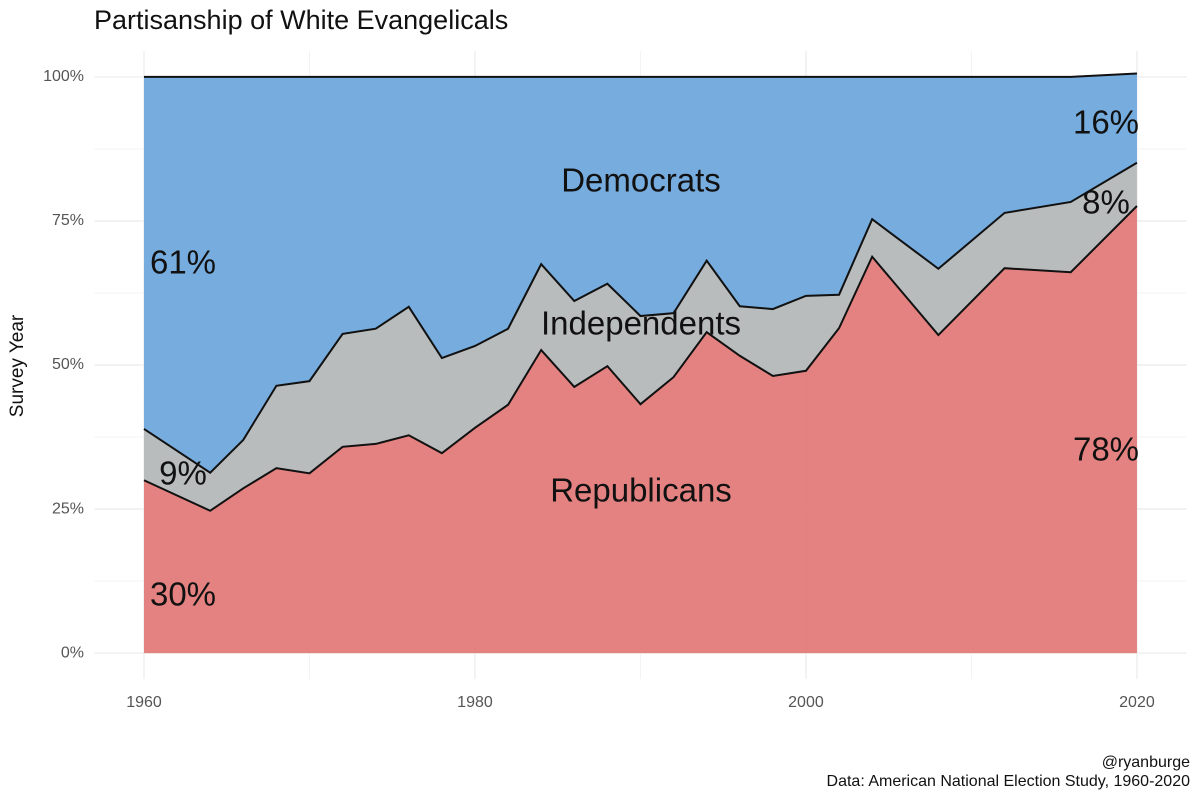 The height and width of the screenshot is (800, 1200). I want to click on value-label: 61%, so click(183, 262).